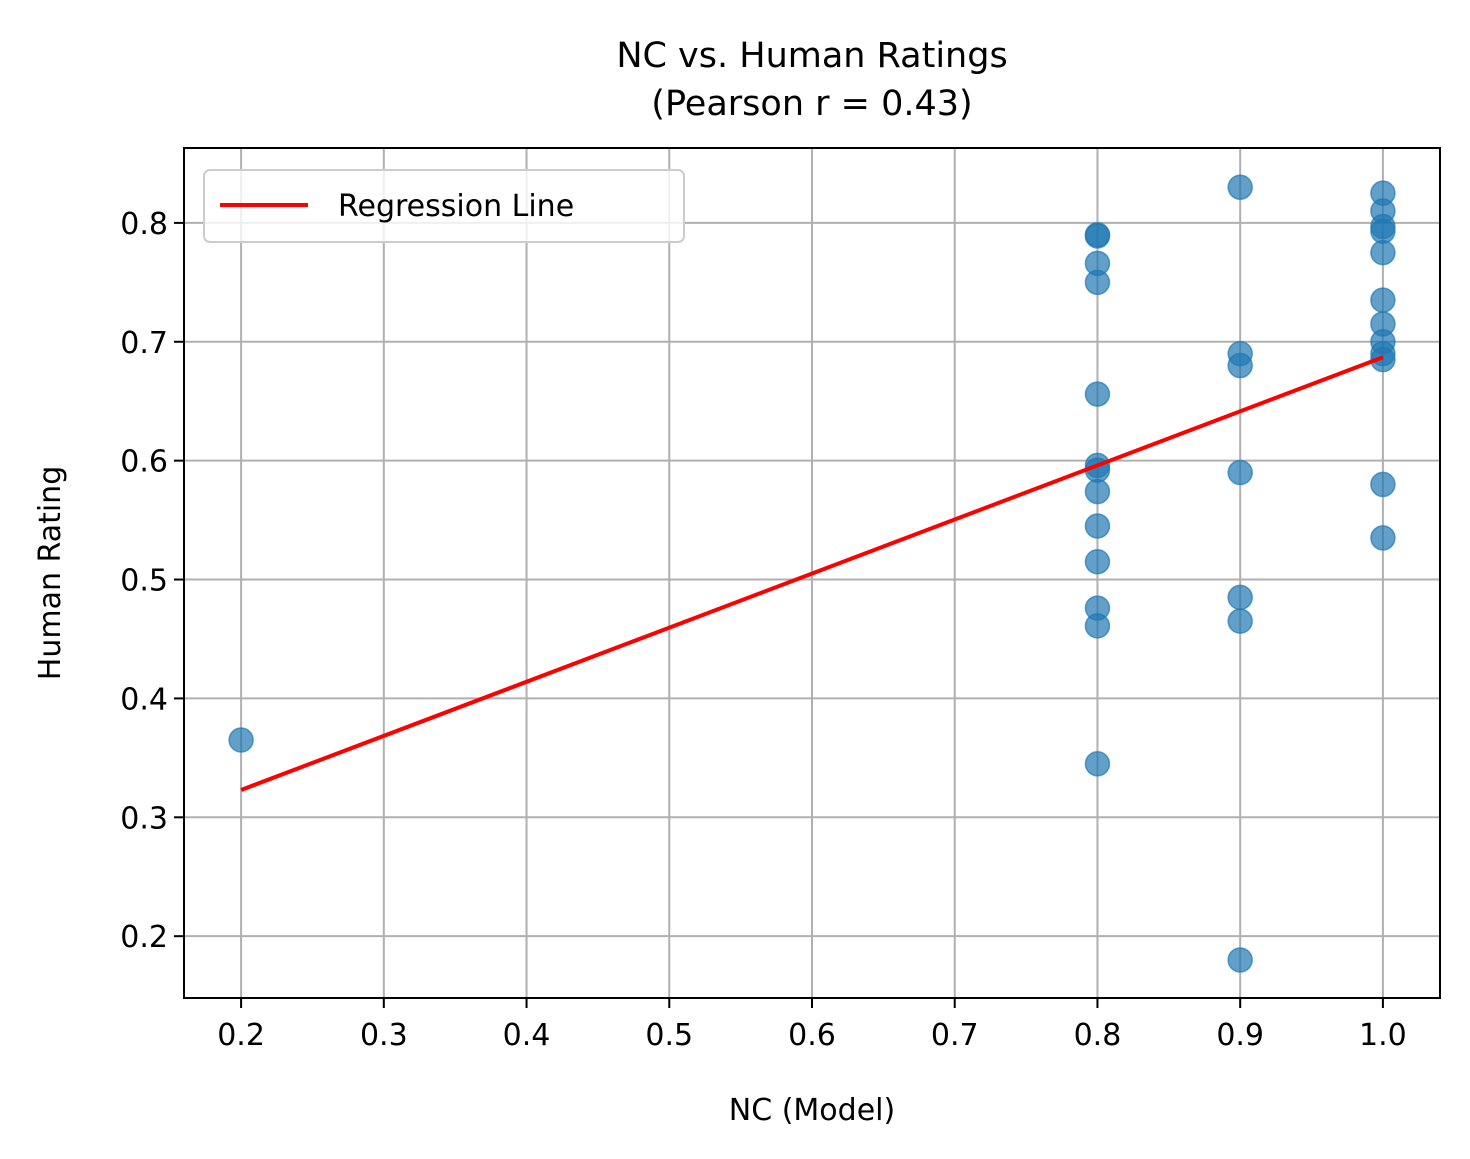 The height and width of the screenshot is (1159, 1470). What do you see at coordinates (456, 206) in the screenshot?
I see `legend-label: Regression Line` at bounding box center [456, 206].